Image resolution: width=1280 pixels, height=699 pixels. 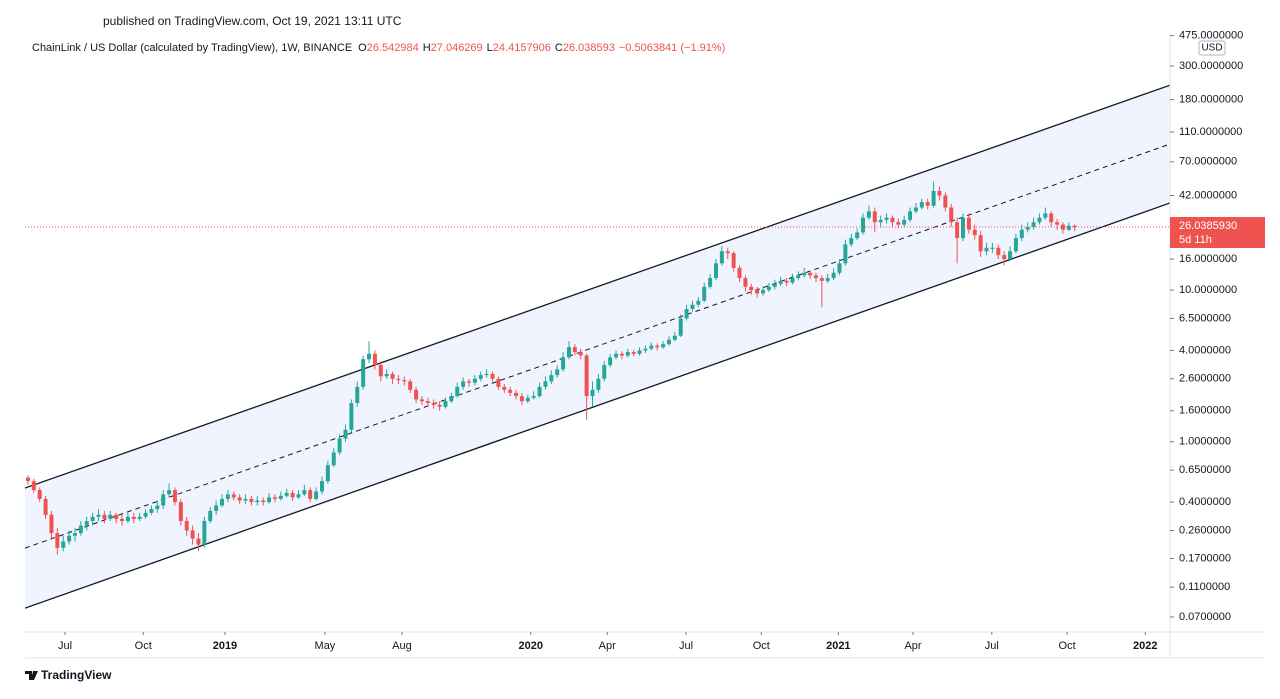 I want to click on x-tick-label: Jul, so click(x=686, y=646).